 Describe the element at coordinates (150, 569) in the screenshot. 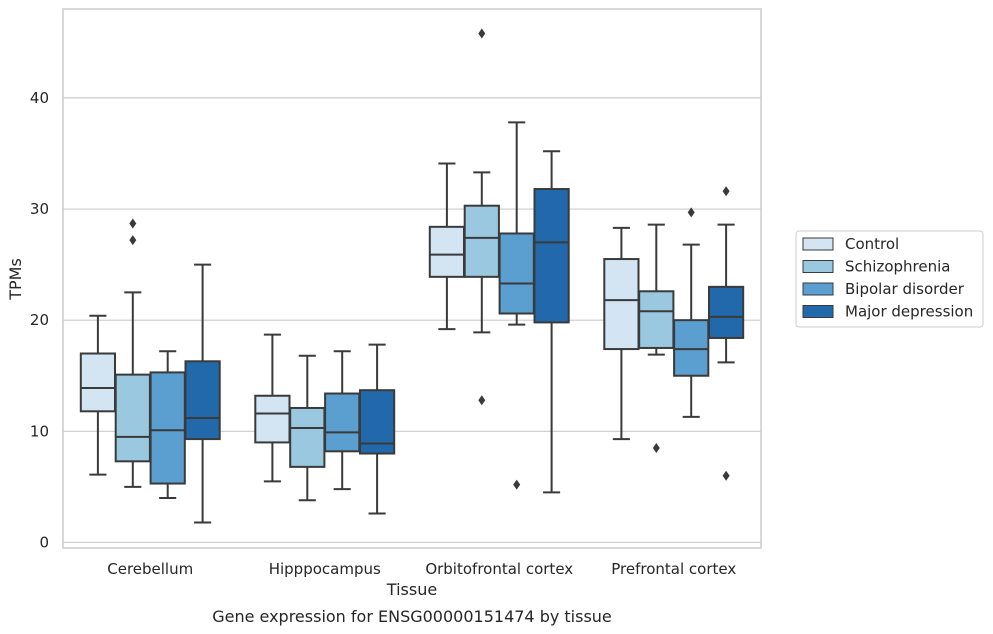

I see `x-tick-label: Cerebellum` at that location.